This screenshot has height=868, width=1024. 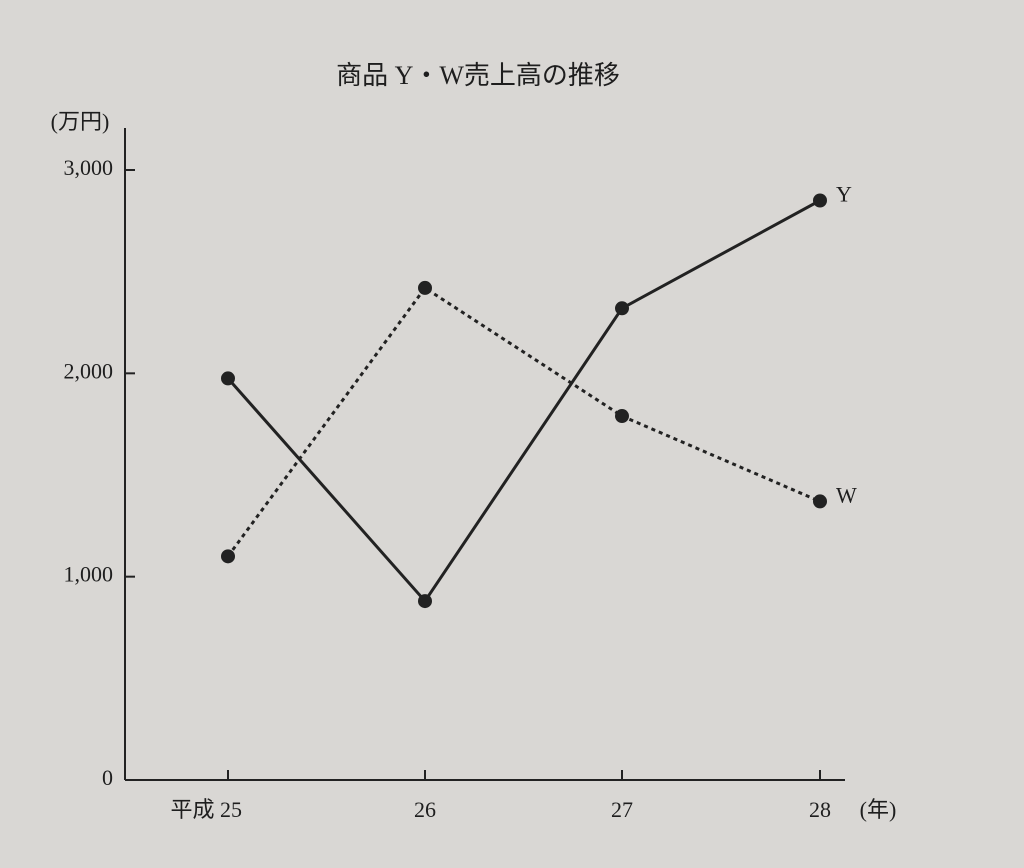 What do you see at coordinates (878, 809) in the screenshot?
I see `x-axis-label: (年)` at bounding box center [878, 809].